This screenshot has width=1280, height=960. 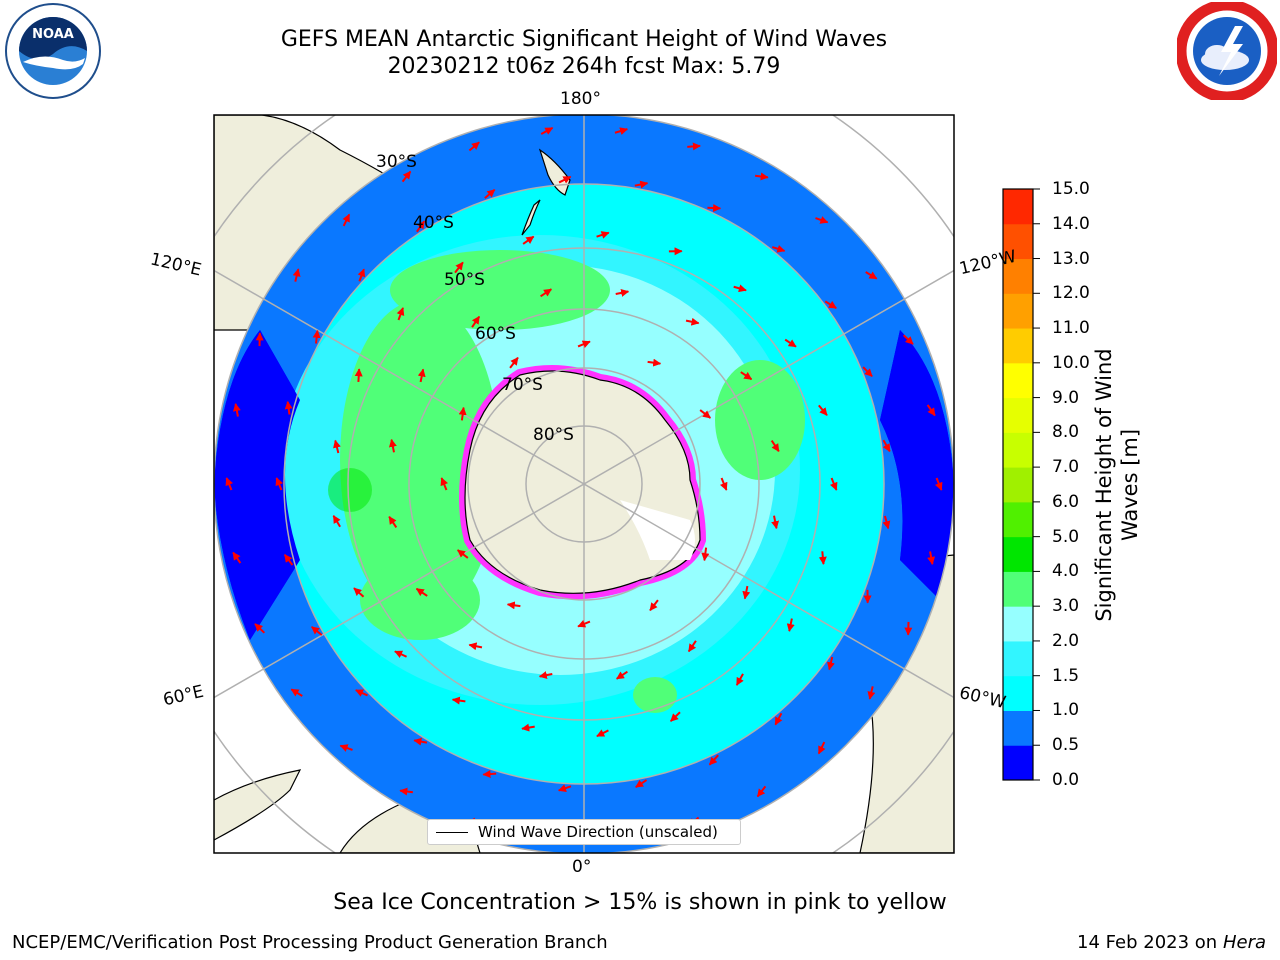 I want to click on colorbar-tick-label: 13.0, so click(x=1071, y=258).